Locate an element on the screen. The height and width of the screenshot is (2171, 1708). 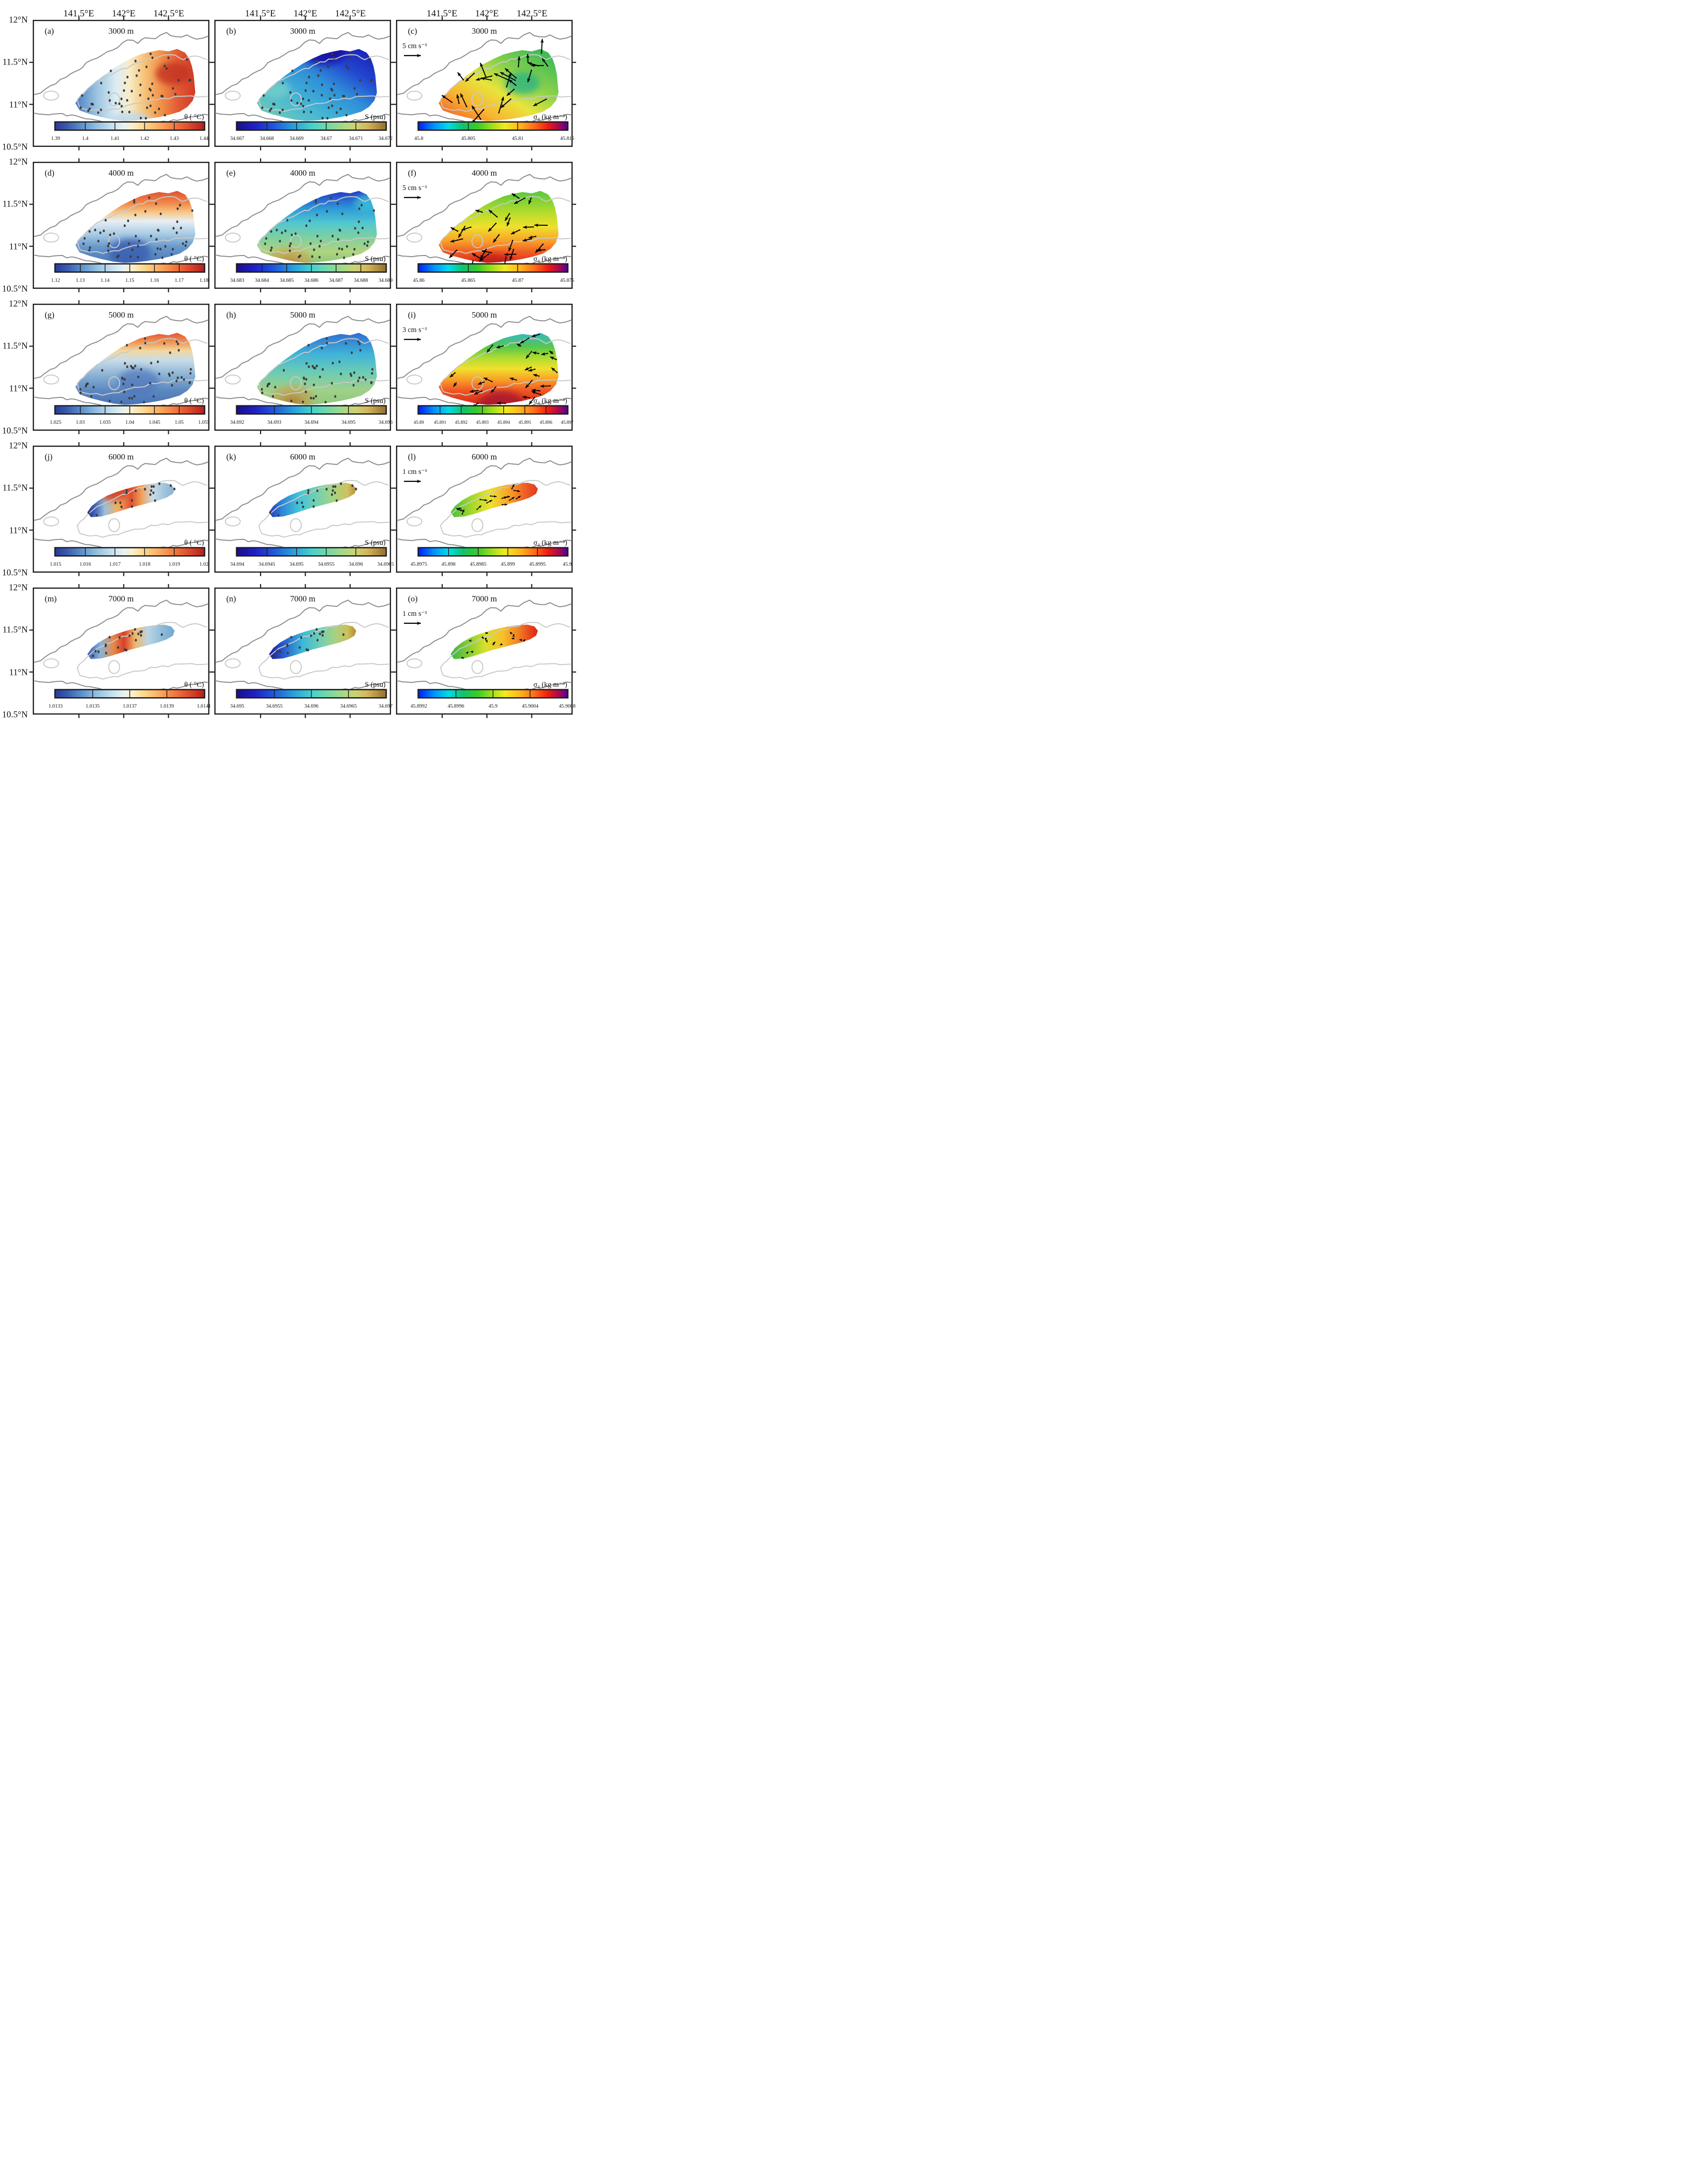
panel-letter: (h) is located at coordinates (231, 315).